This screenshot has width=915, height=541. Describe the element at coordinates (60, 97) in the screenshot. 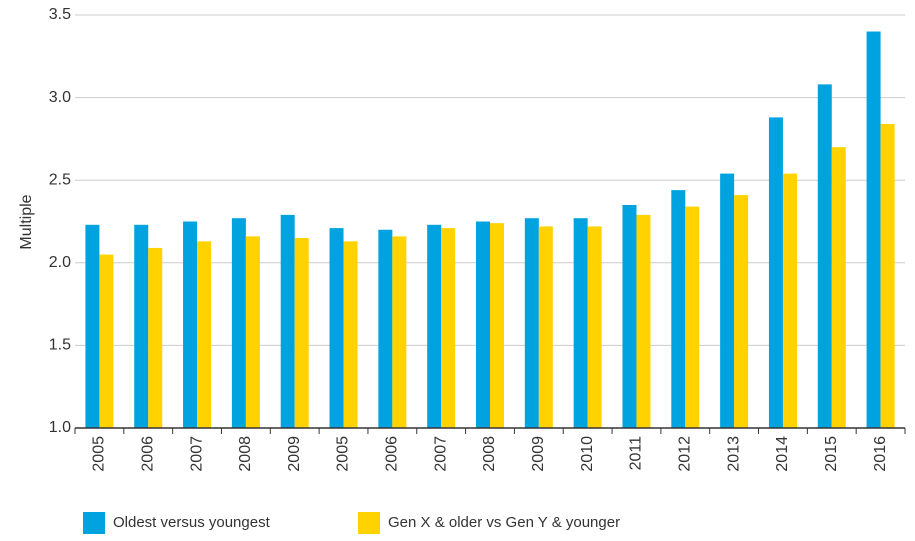

I see `y-tick-label: 3.0` at that location.